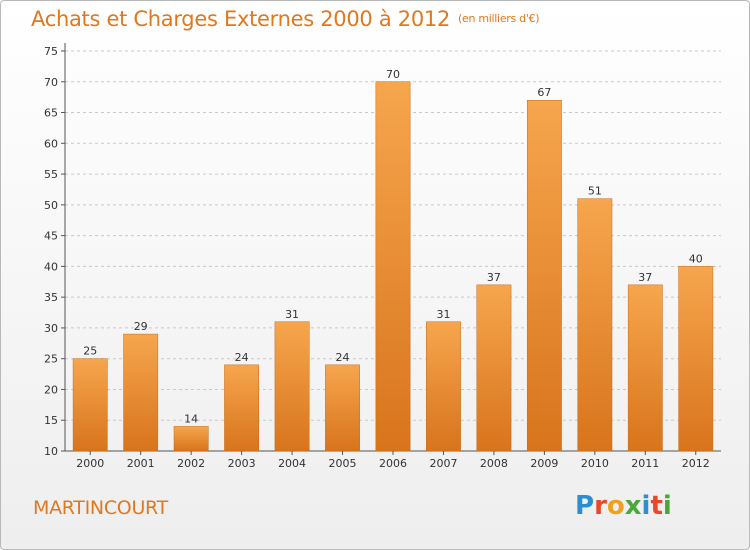  I want to click on logo-letter: r, so click(600, 506).